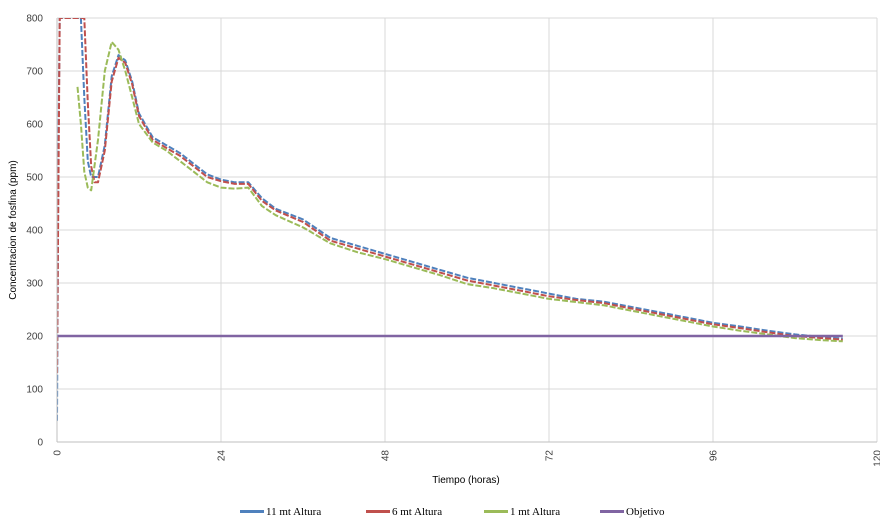 The width and height of the screenshot is (880, 522). Describe the element at coordinates (222, 456) in the screenshot. I see `x-tick-label: 24` at that location.